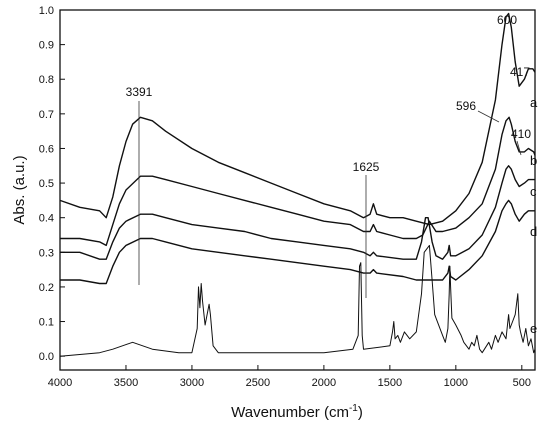  Describe the element at coordinates (353, 408) in the screenshot. I see `x-axis-title-superscript: -1` at that location.